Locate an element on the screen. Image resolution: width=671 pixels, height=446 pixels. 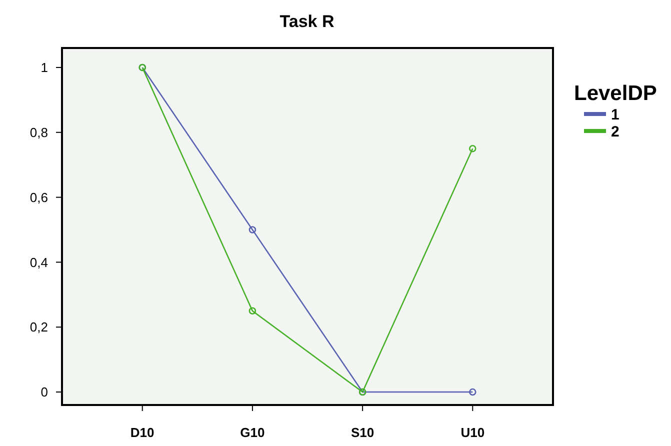
y-tick-label: 0,2 is located at coordinates (39, 327).